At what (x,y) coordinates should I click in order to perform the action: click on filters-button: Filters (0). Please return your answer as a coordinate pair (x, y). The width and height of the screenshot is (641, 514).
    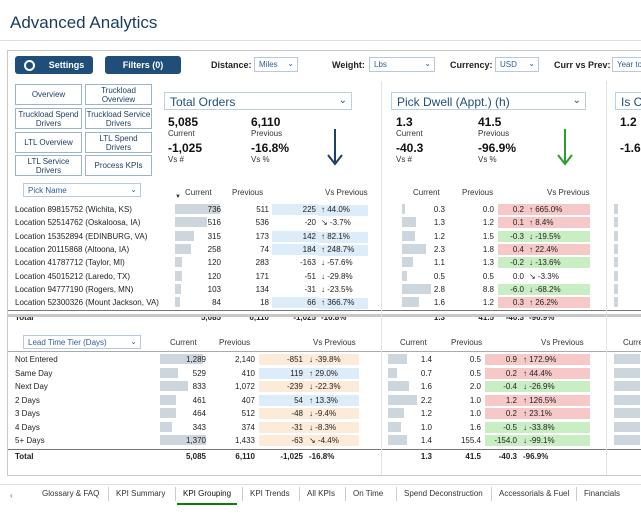
    Looking at the image, I should click on (143, 65).